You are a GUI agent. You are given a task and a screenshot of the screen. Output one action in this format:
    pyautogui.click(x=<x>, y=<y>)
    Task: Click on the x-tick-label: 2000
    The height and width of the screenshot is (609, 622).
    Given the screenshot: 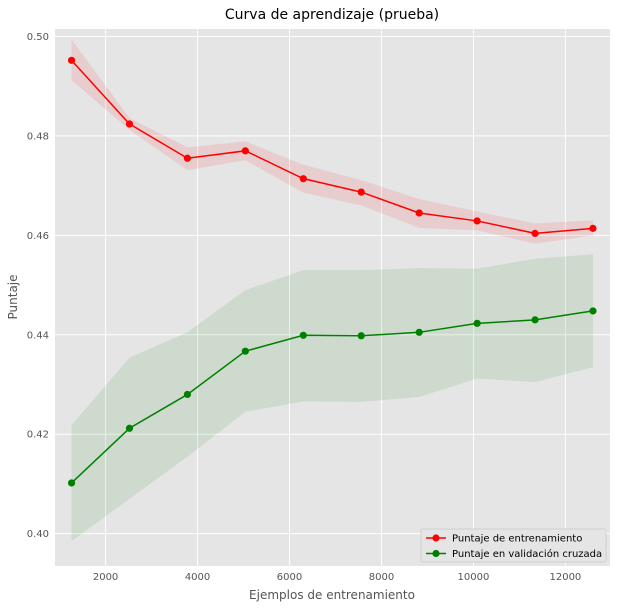 What is the action you would take?
    pyautogui.click(x=105, y=577)
    